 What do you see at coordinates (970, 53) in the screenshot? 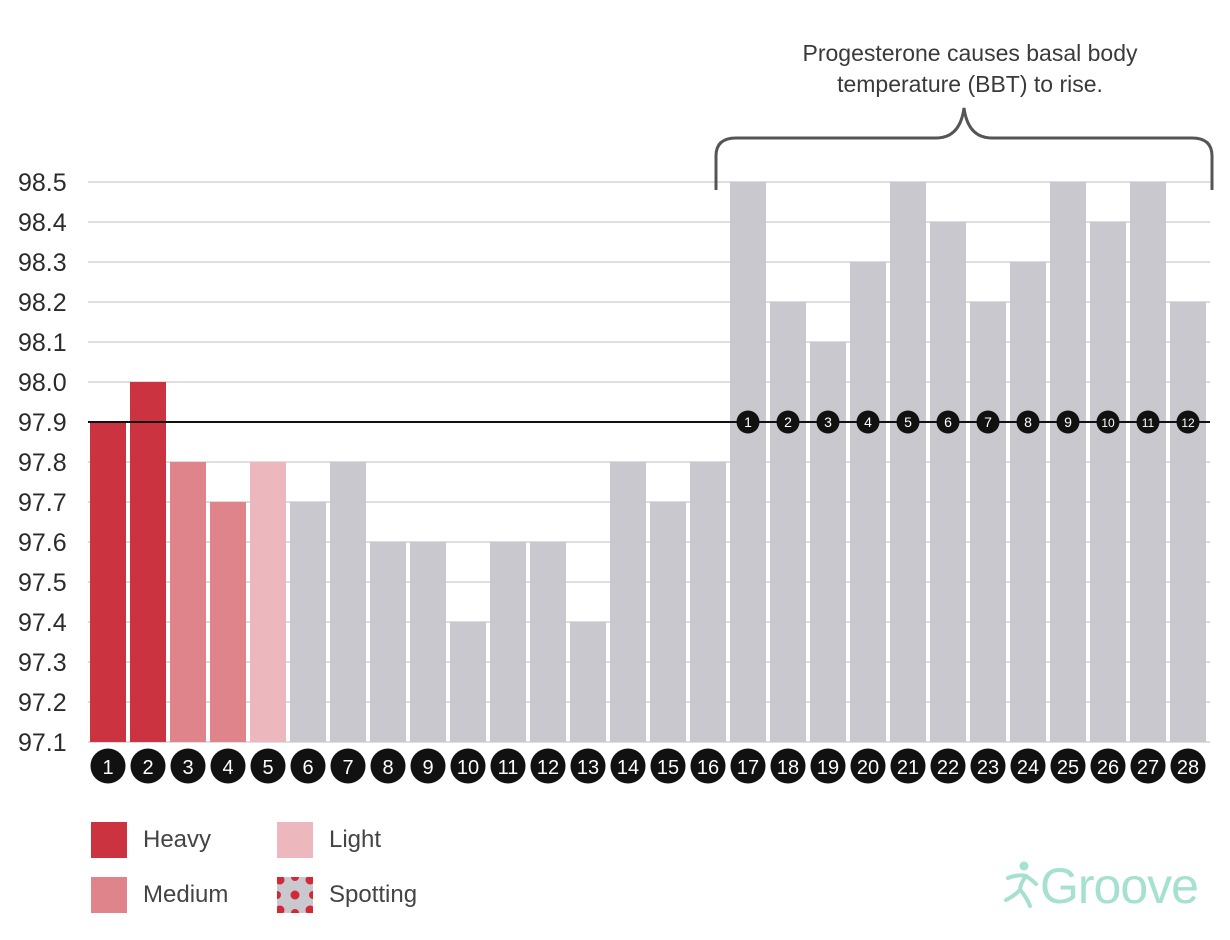
I see `annotation-line-1: Progesterone causes basal body` at bounding box center [970, 53].